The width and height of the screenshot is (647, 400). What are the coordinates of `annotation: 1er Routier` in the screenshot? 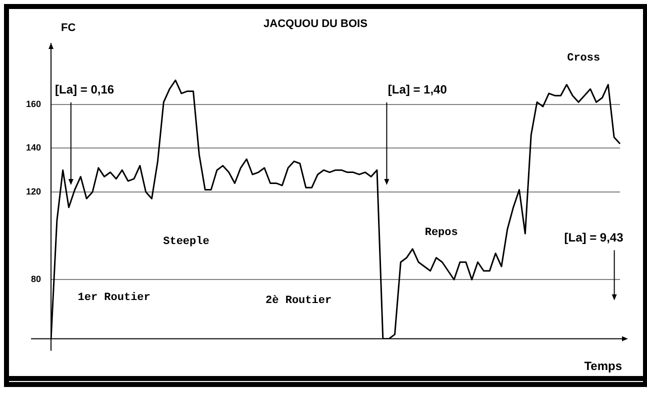 It's located at (114, 298).